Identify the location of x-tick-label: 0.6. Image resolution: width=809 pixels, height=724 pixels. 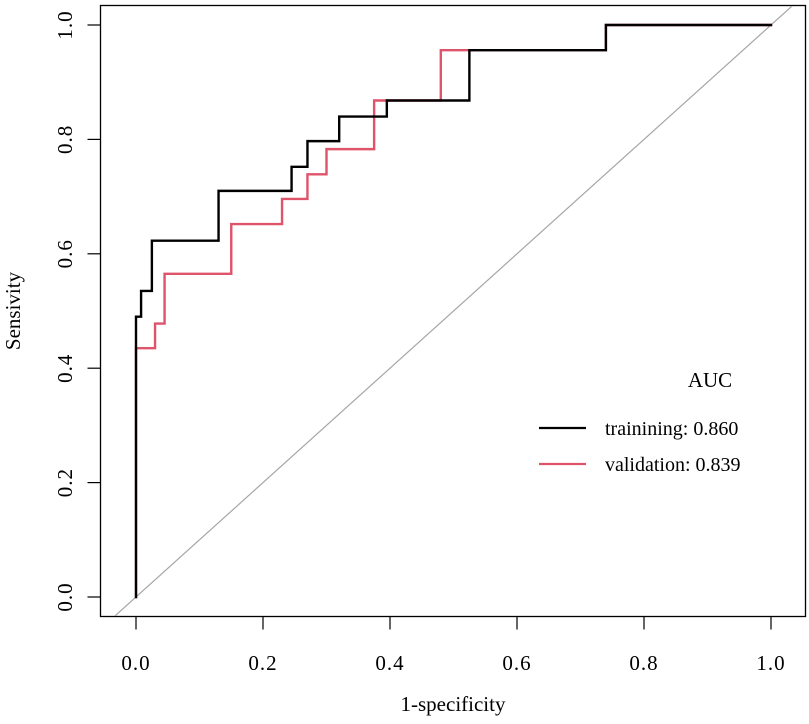
(516, 663).